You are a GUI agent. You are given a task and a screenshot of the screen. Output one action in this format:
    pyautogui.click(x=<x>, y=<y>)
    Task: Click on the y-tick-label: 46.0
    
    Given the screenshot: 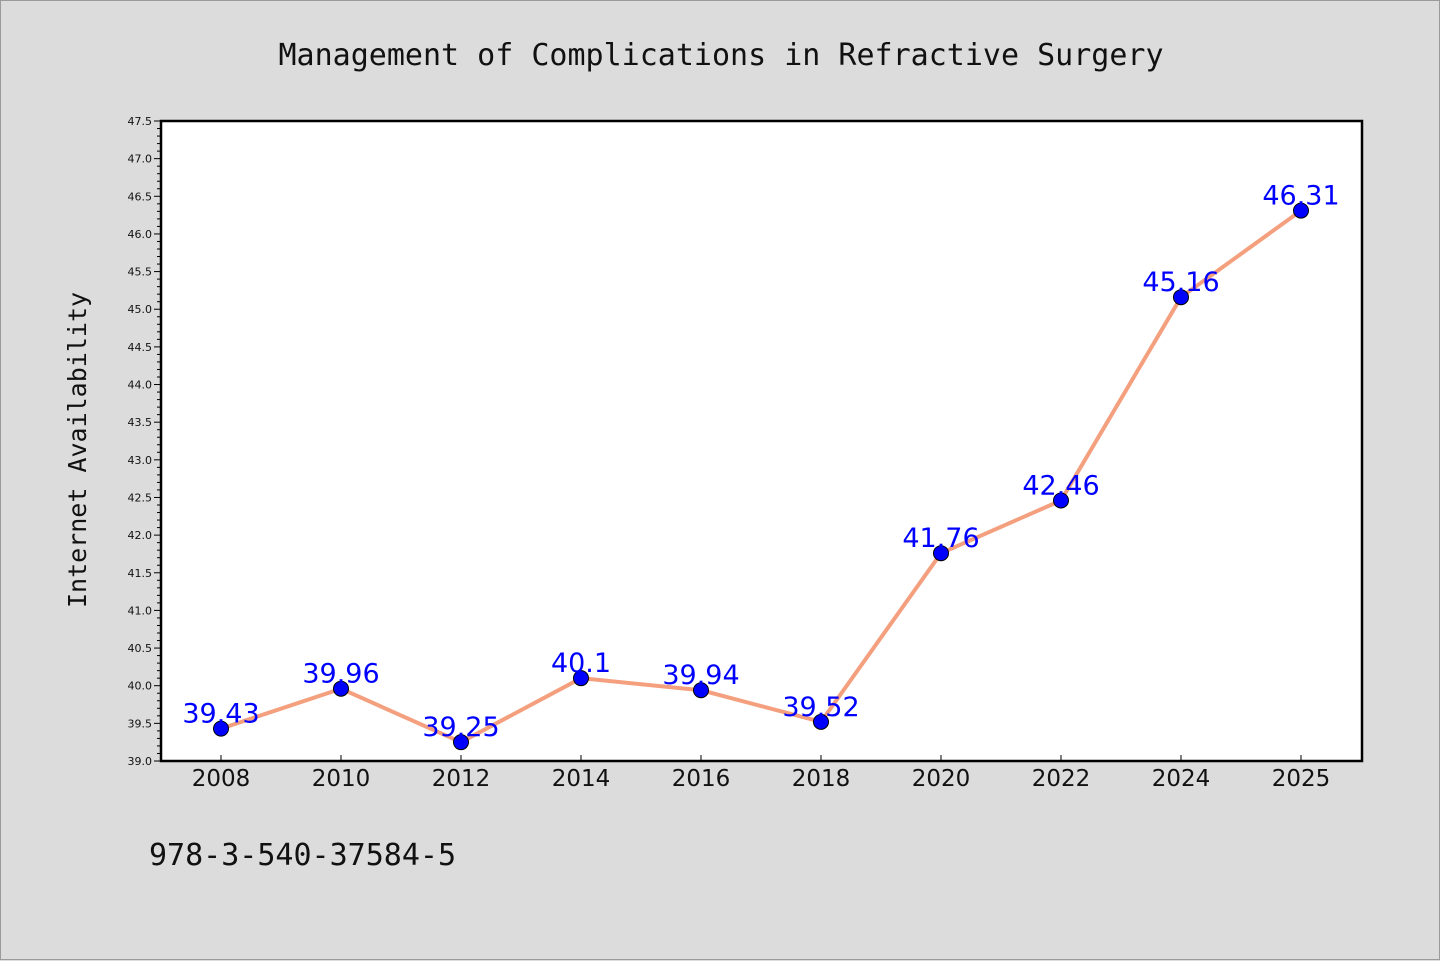 What is the action you would take?
    pyautogui.click(x=140, y=234)
    